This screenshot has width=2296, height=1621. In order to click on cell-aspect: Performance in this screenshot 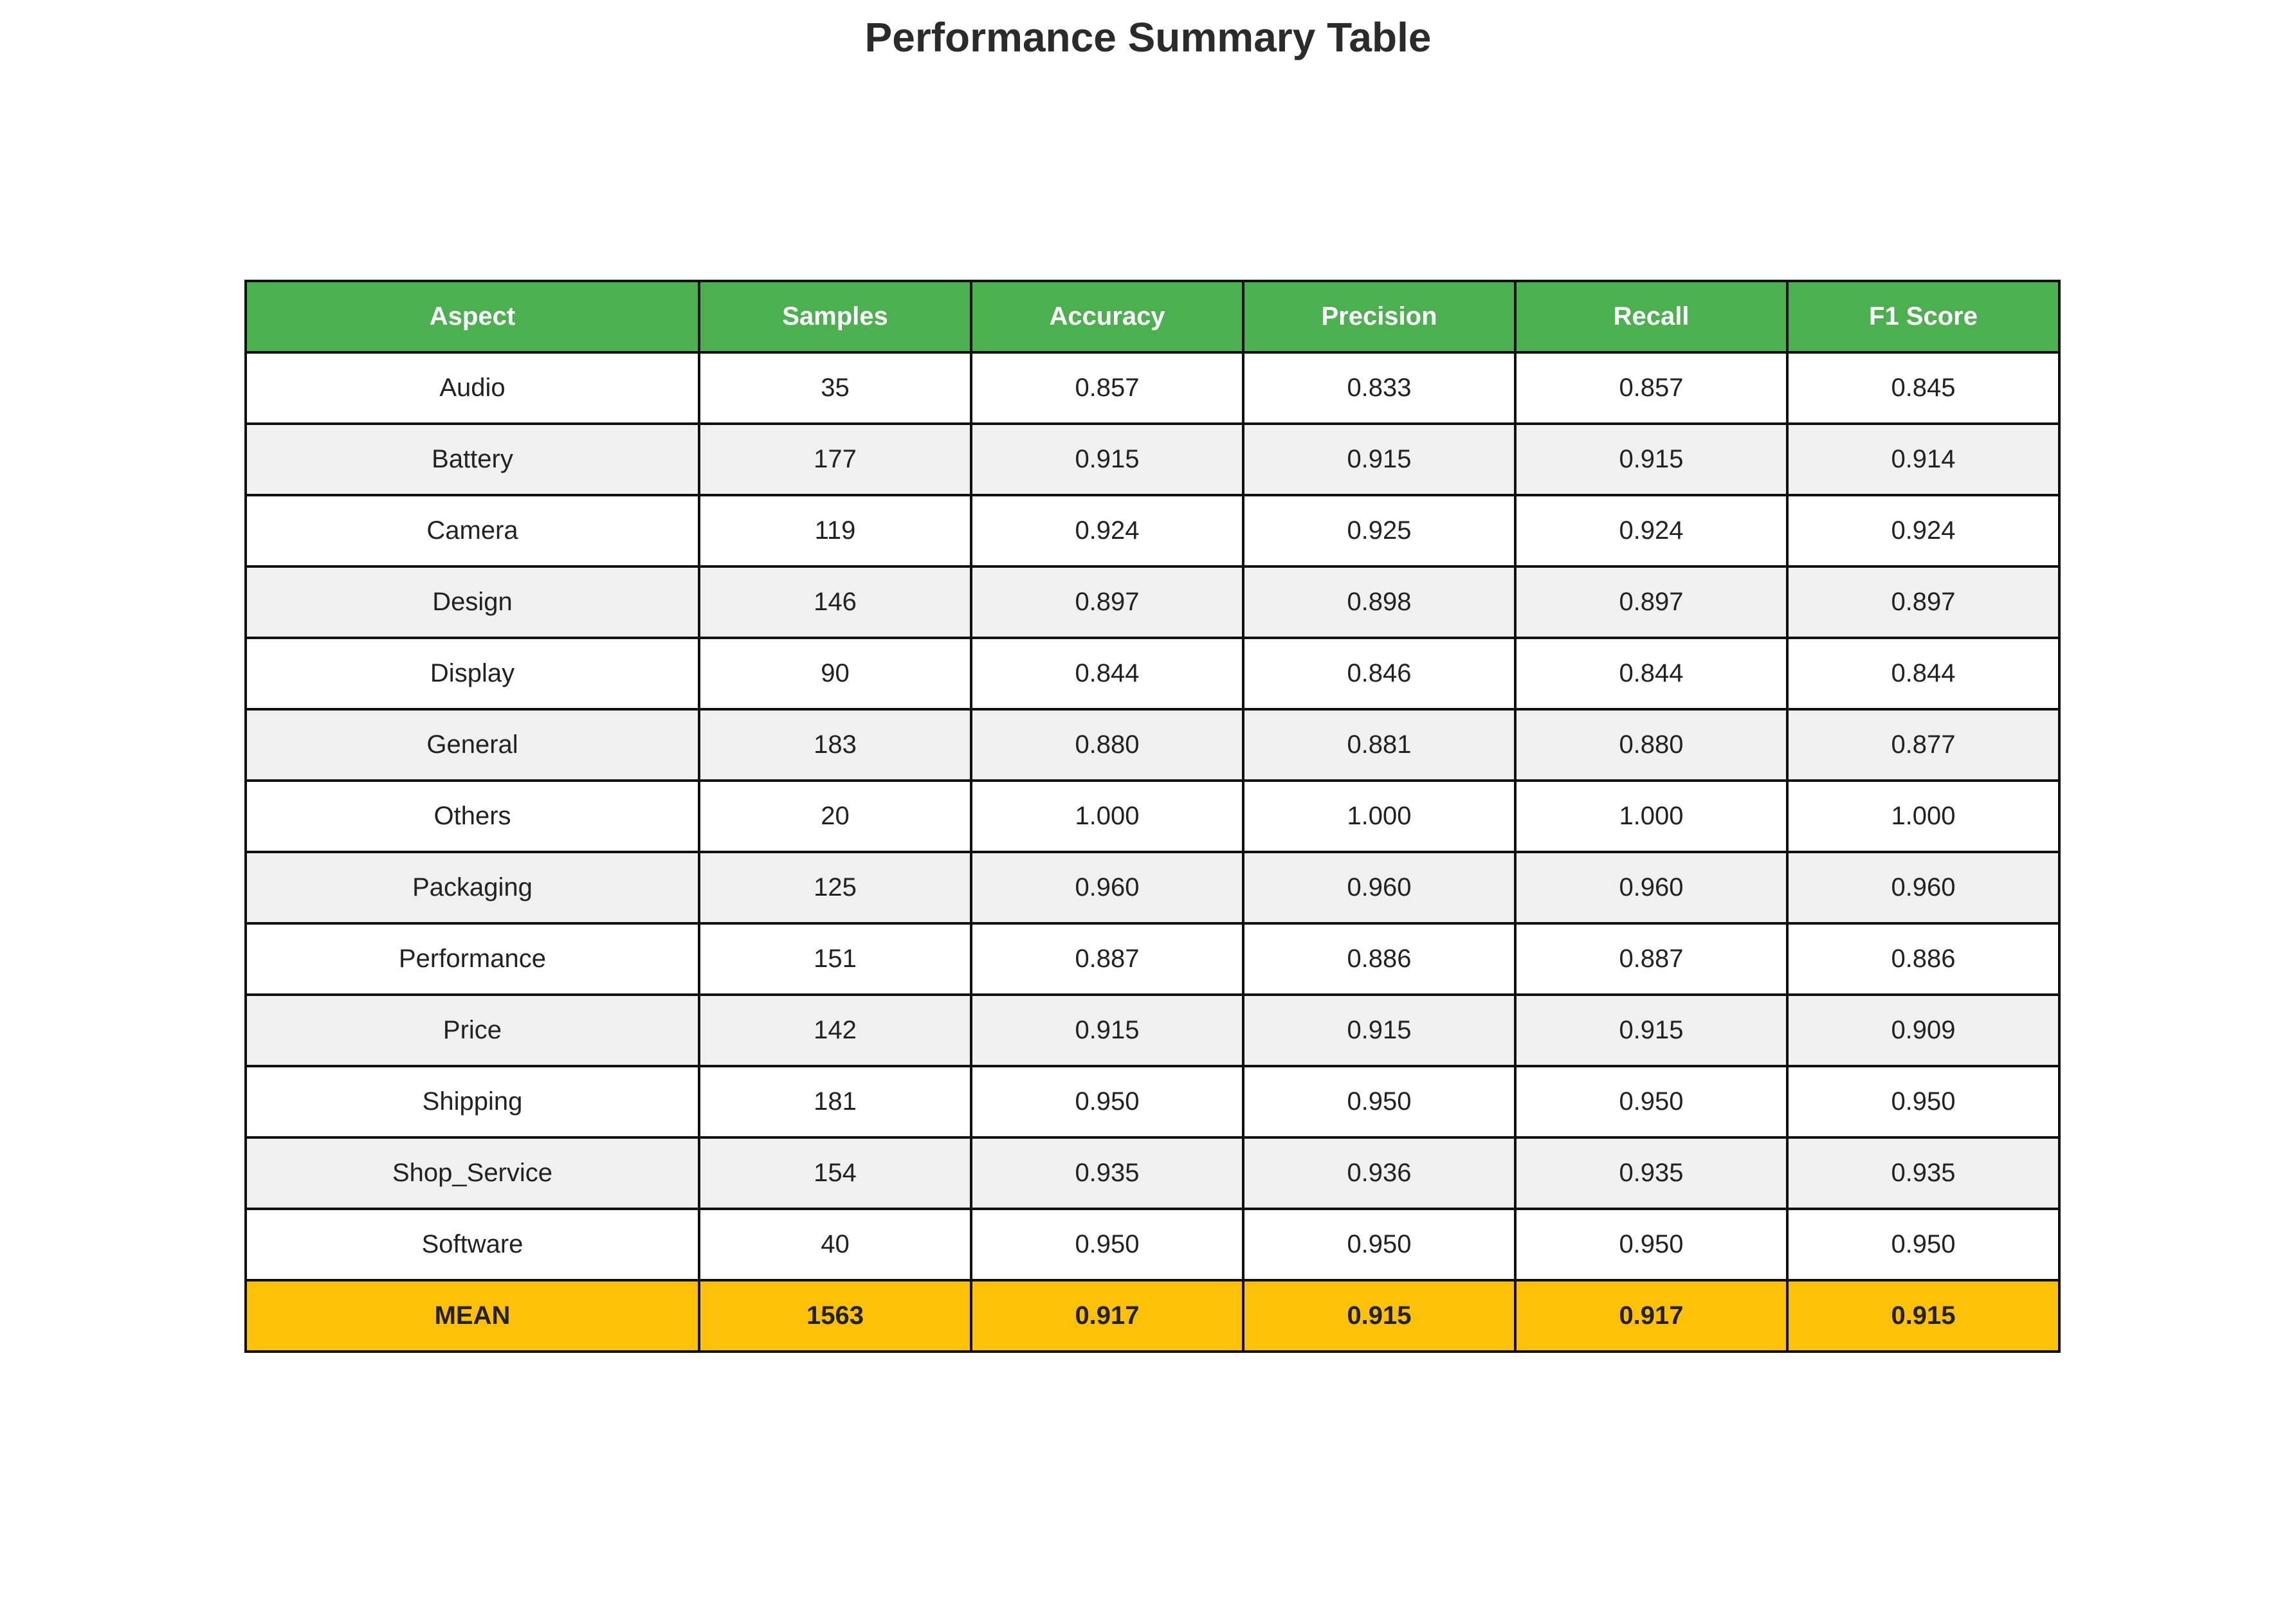, I will do `click(472, 959)`.